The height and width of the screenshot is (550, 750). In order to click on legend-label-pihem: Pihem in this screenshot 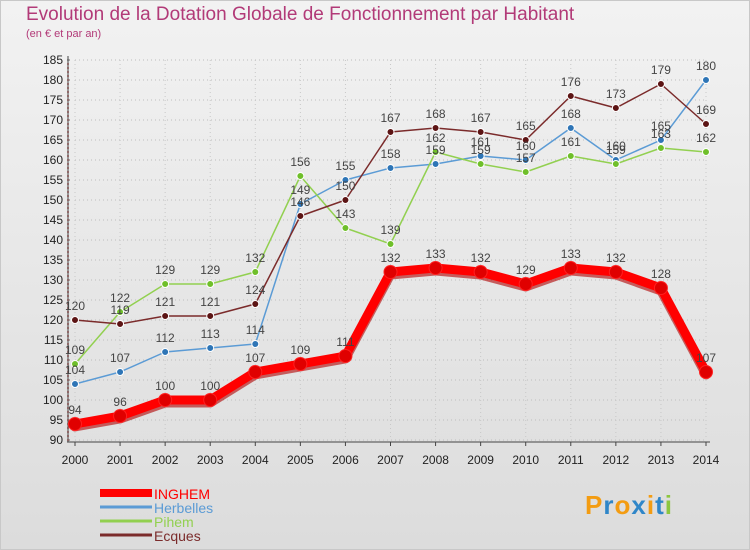, I will do `click(174, 522)`.